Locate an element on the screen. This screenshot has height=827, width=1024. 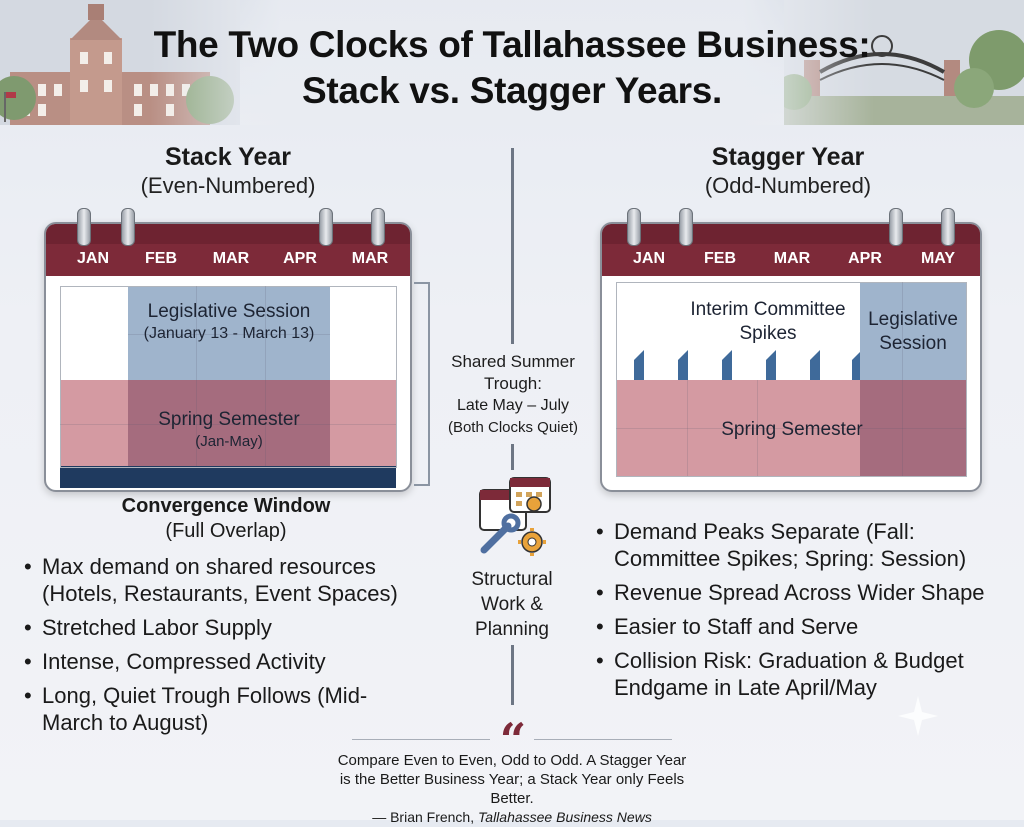
center-divider-mid is located at coordinates (512, 457).